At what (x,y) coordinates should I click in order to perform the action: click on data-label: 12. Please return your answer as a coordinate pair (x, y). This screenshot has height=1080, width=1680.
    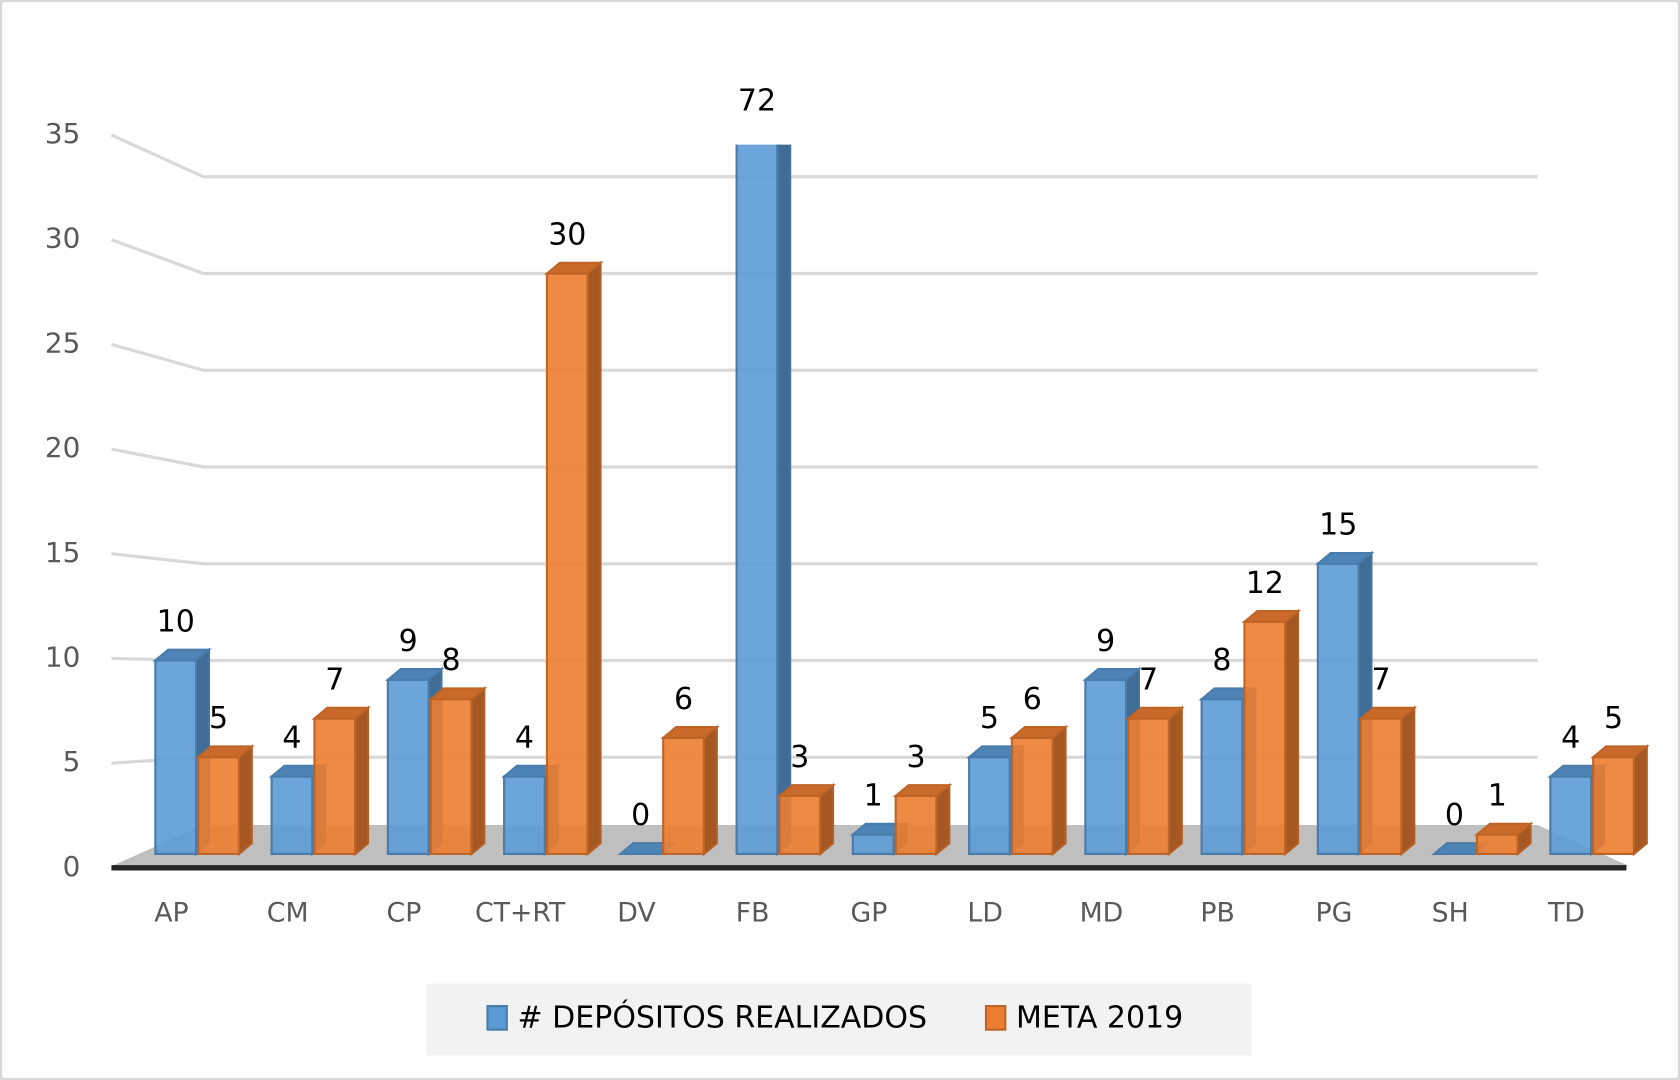
    Looking at the image, I should click on (1265, 583).